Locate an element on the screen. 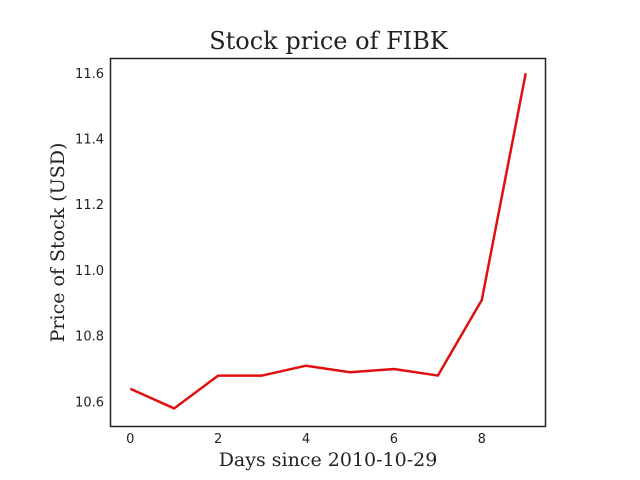 The image size is (640, 480). y-tick-label: 11.0 is located at coordinates (89, 271).